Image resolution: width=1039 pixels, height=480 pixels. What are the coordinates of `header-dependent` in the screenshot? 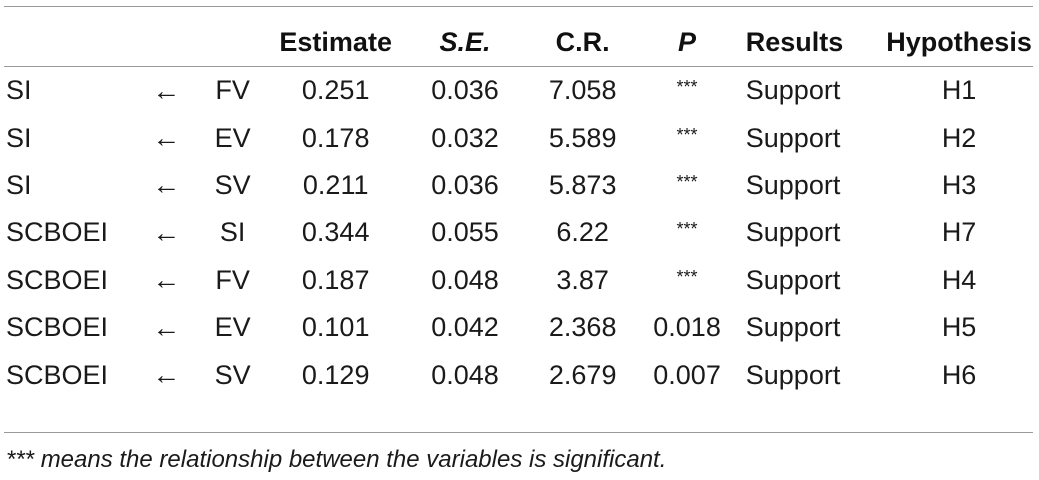 It's located at (69, 42).